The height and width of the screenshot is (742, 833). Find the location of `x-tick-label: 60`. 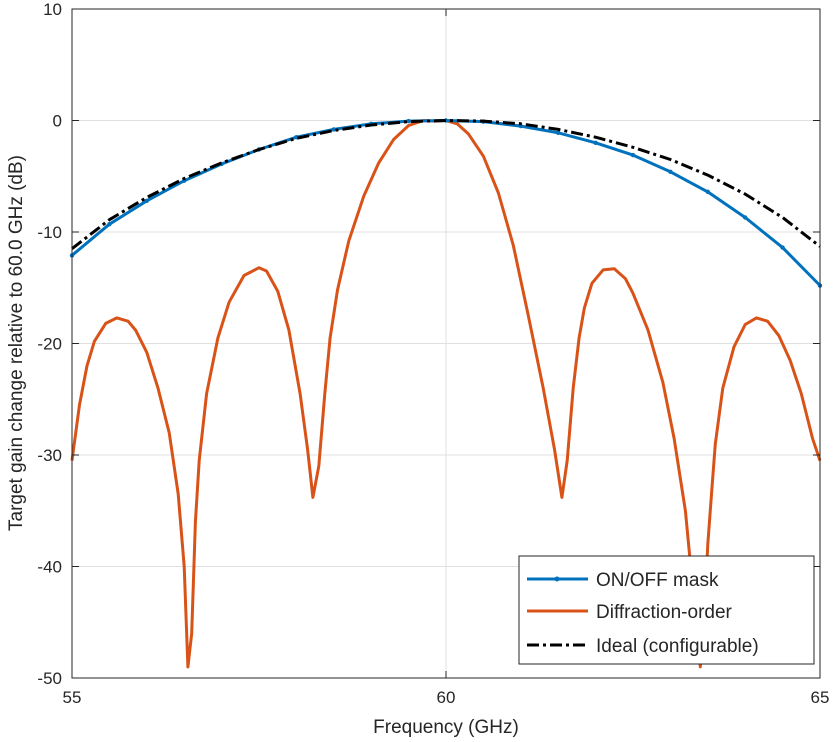

x-tick-label: 60 is located at coordinates (446, 697).